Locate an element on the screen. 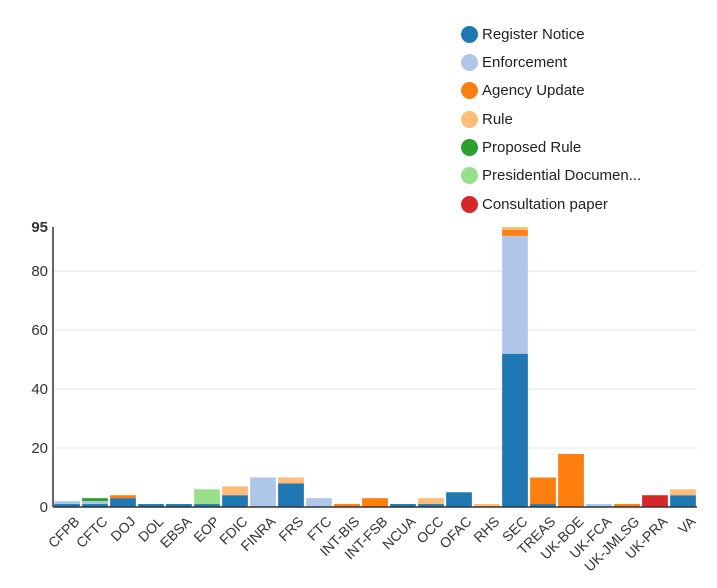  legend-label-rule: Rule is located at coordinates (497, 119).